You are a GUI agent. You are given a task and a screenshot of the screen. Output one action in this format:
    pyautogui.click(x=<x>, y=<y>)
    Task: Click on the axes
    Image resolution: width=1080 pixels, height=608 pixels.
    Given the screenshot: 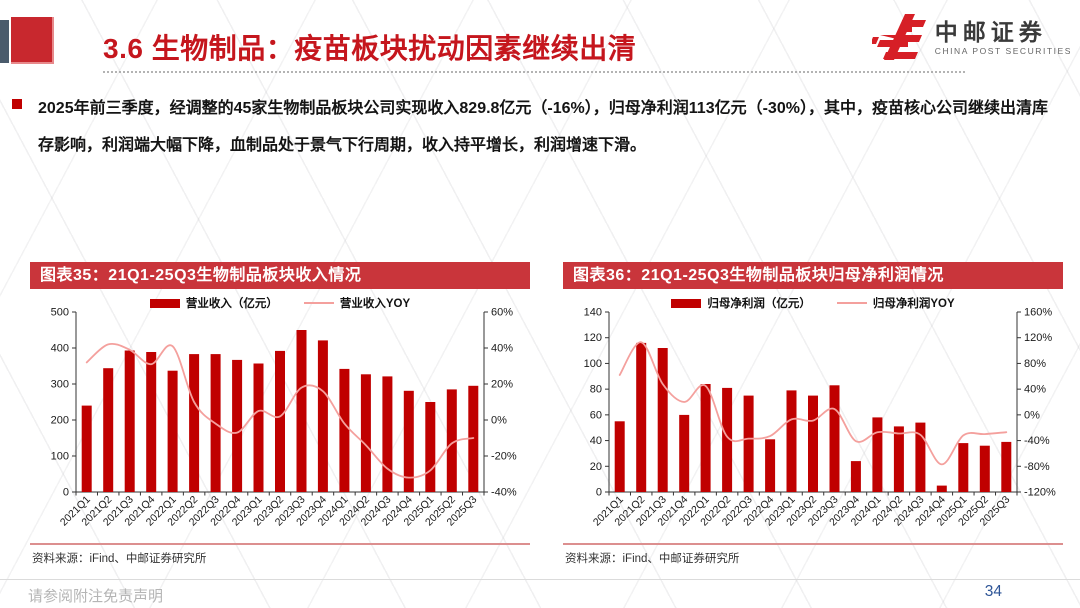 What is the action you would take?
    pyautogui.click(x=813, y=403)
    